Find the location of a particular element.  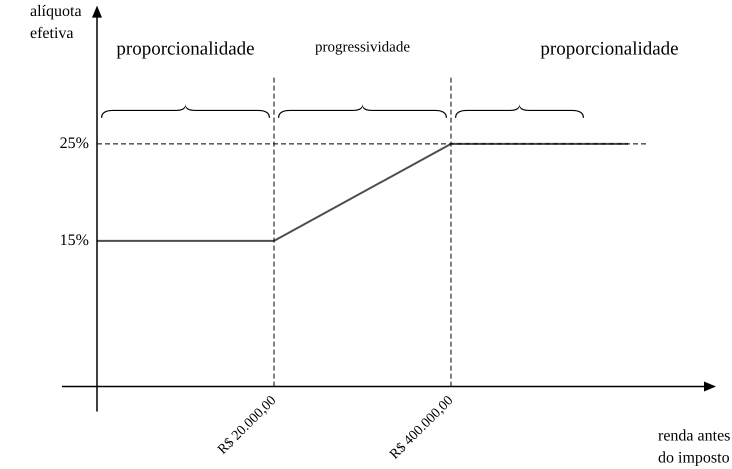

y-axis-title: alíquota efetiva is located at coordinates (56, 22).